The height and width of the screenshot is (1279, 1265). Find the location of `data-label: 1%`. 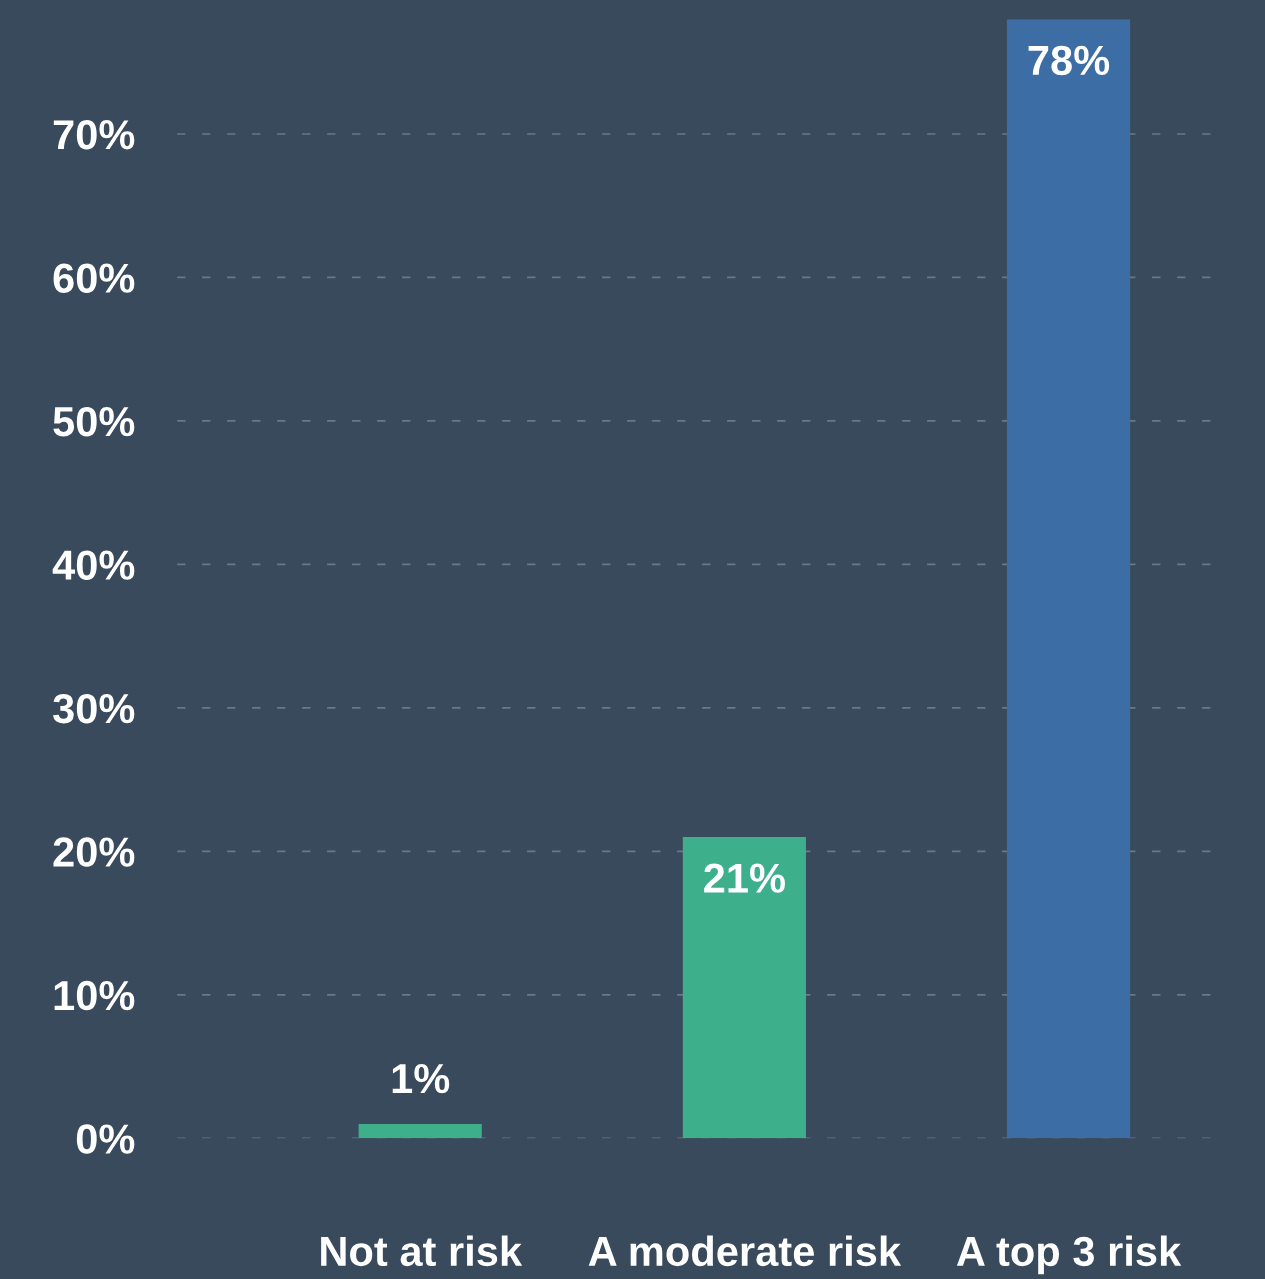

data-label: 1% is located at coordinates (421, 1078).